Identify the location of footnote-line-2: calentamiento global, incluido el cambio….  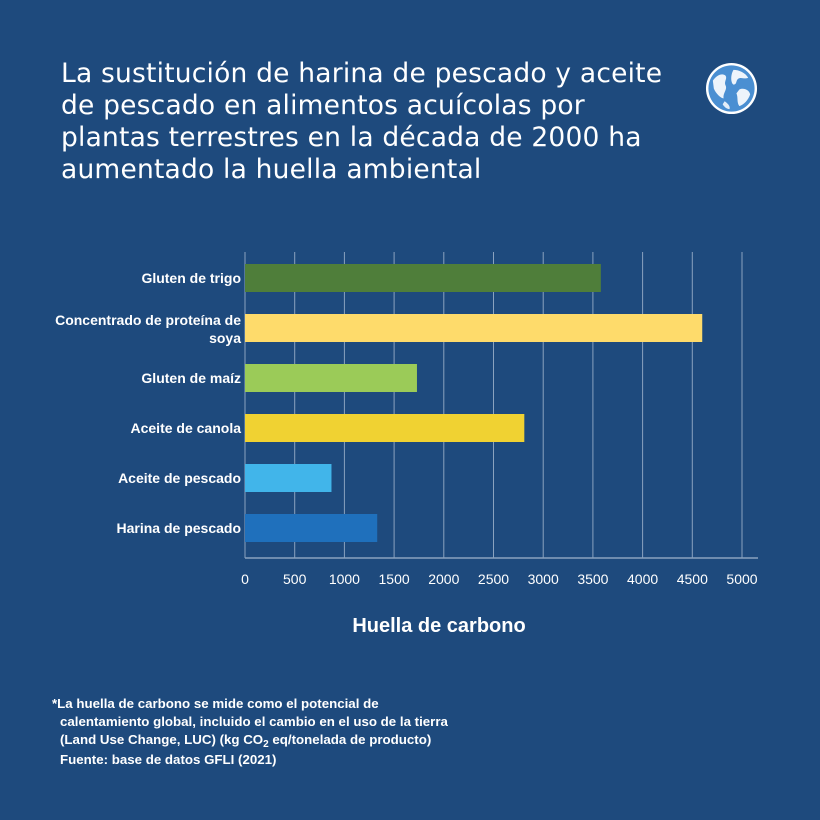
(254, 721).